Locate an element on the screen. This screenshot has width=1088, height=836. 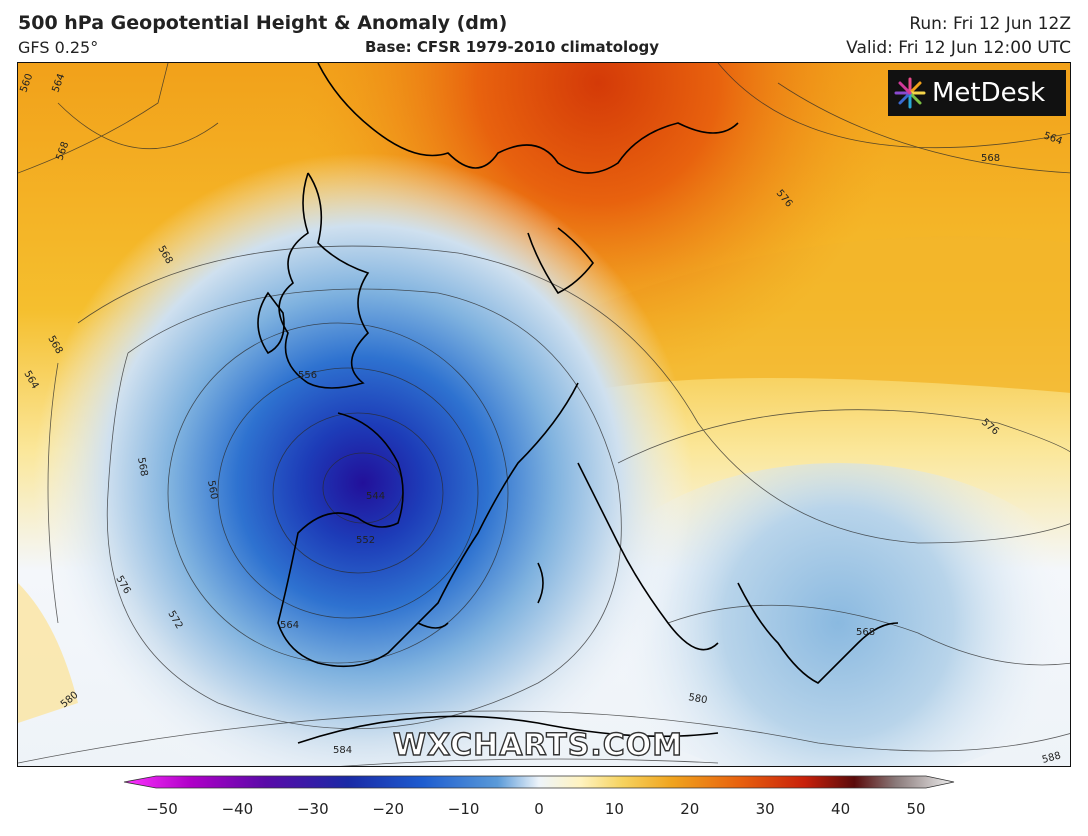
colorbar-tick-label: 20 is located at coordinates (689, 809).